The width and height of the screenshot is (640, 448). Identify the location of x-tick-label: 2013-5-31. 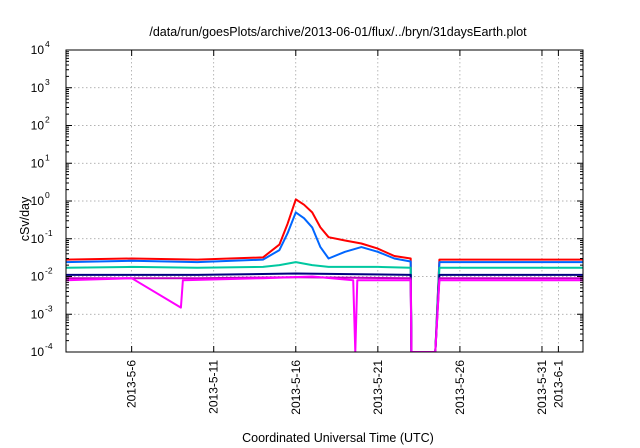
(542, 387).